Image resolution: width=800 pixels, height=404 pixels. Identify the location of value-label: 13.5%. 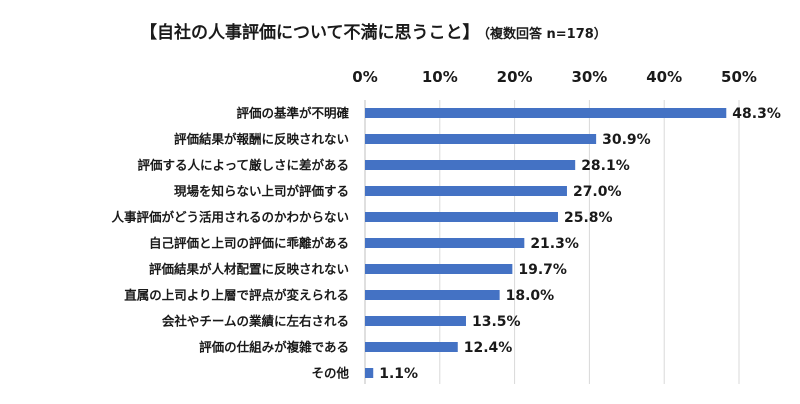
(496, 322).